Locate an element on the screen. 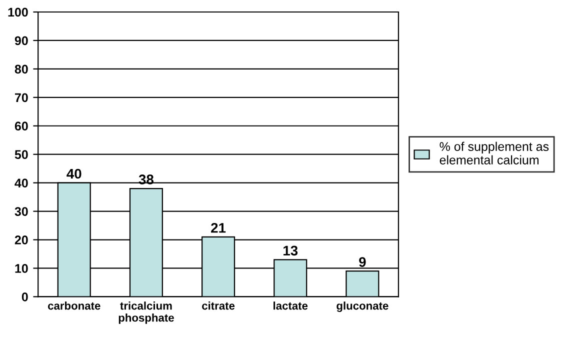  data-label: 13 is located at coordinates (291, 251).